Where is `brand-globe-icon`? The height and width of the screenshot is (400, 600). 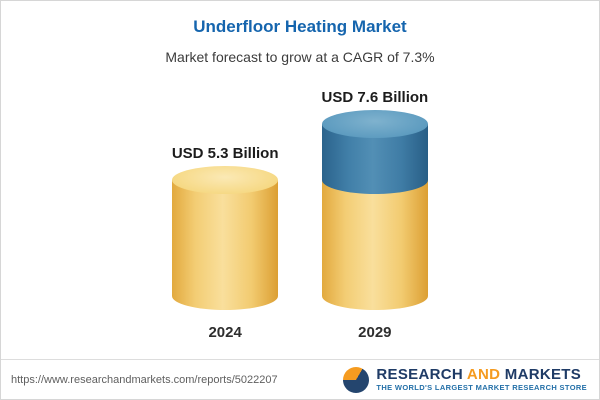
brand-globe-icon is located at coordinates (356, 379).